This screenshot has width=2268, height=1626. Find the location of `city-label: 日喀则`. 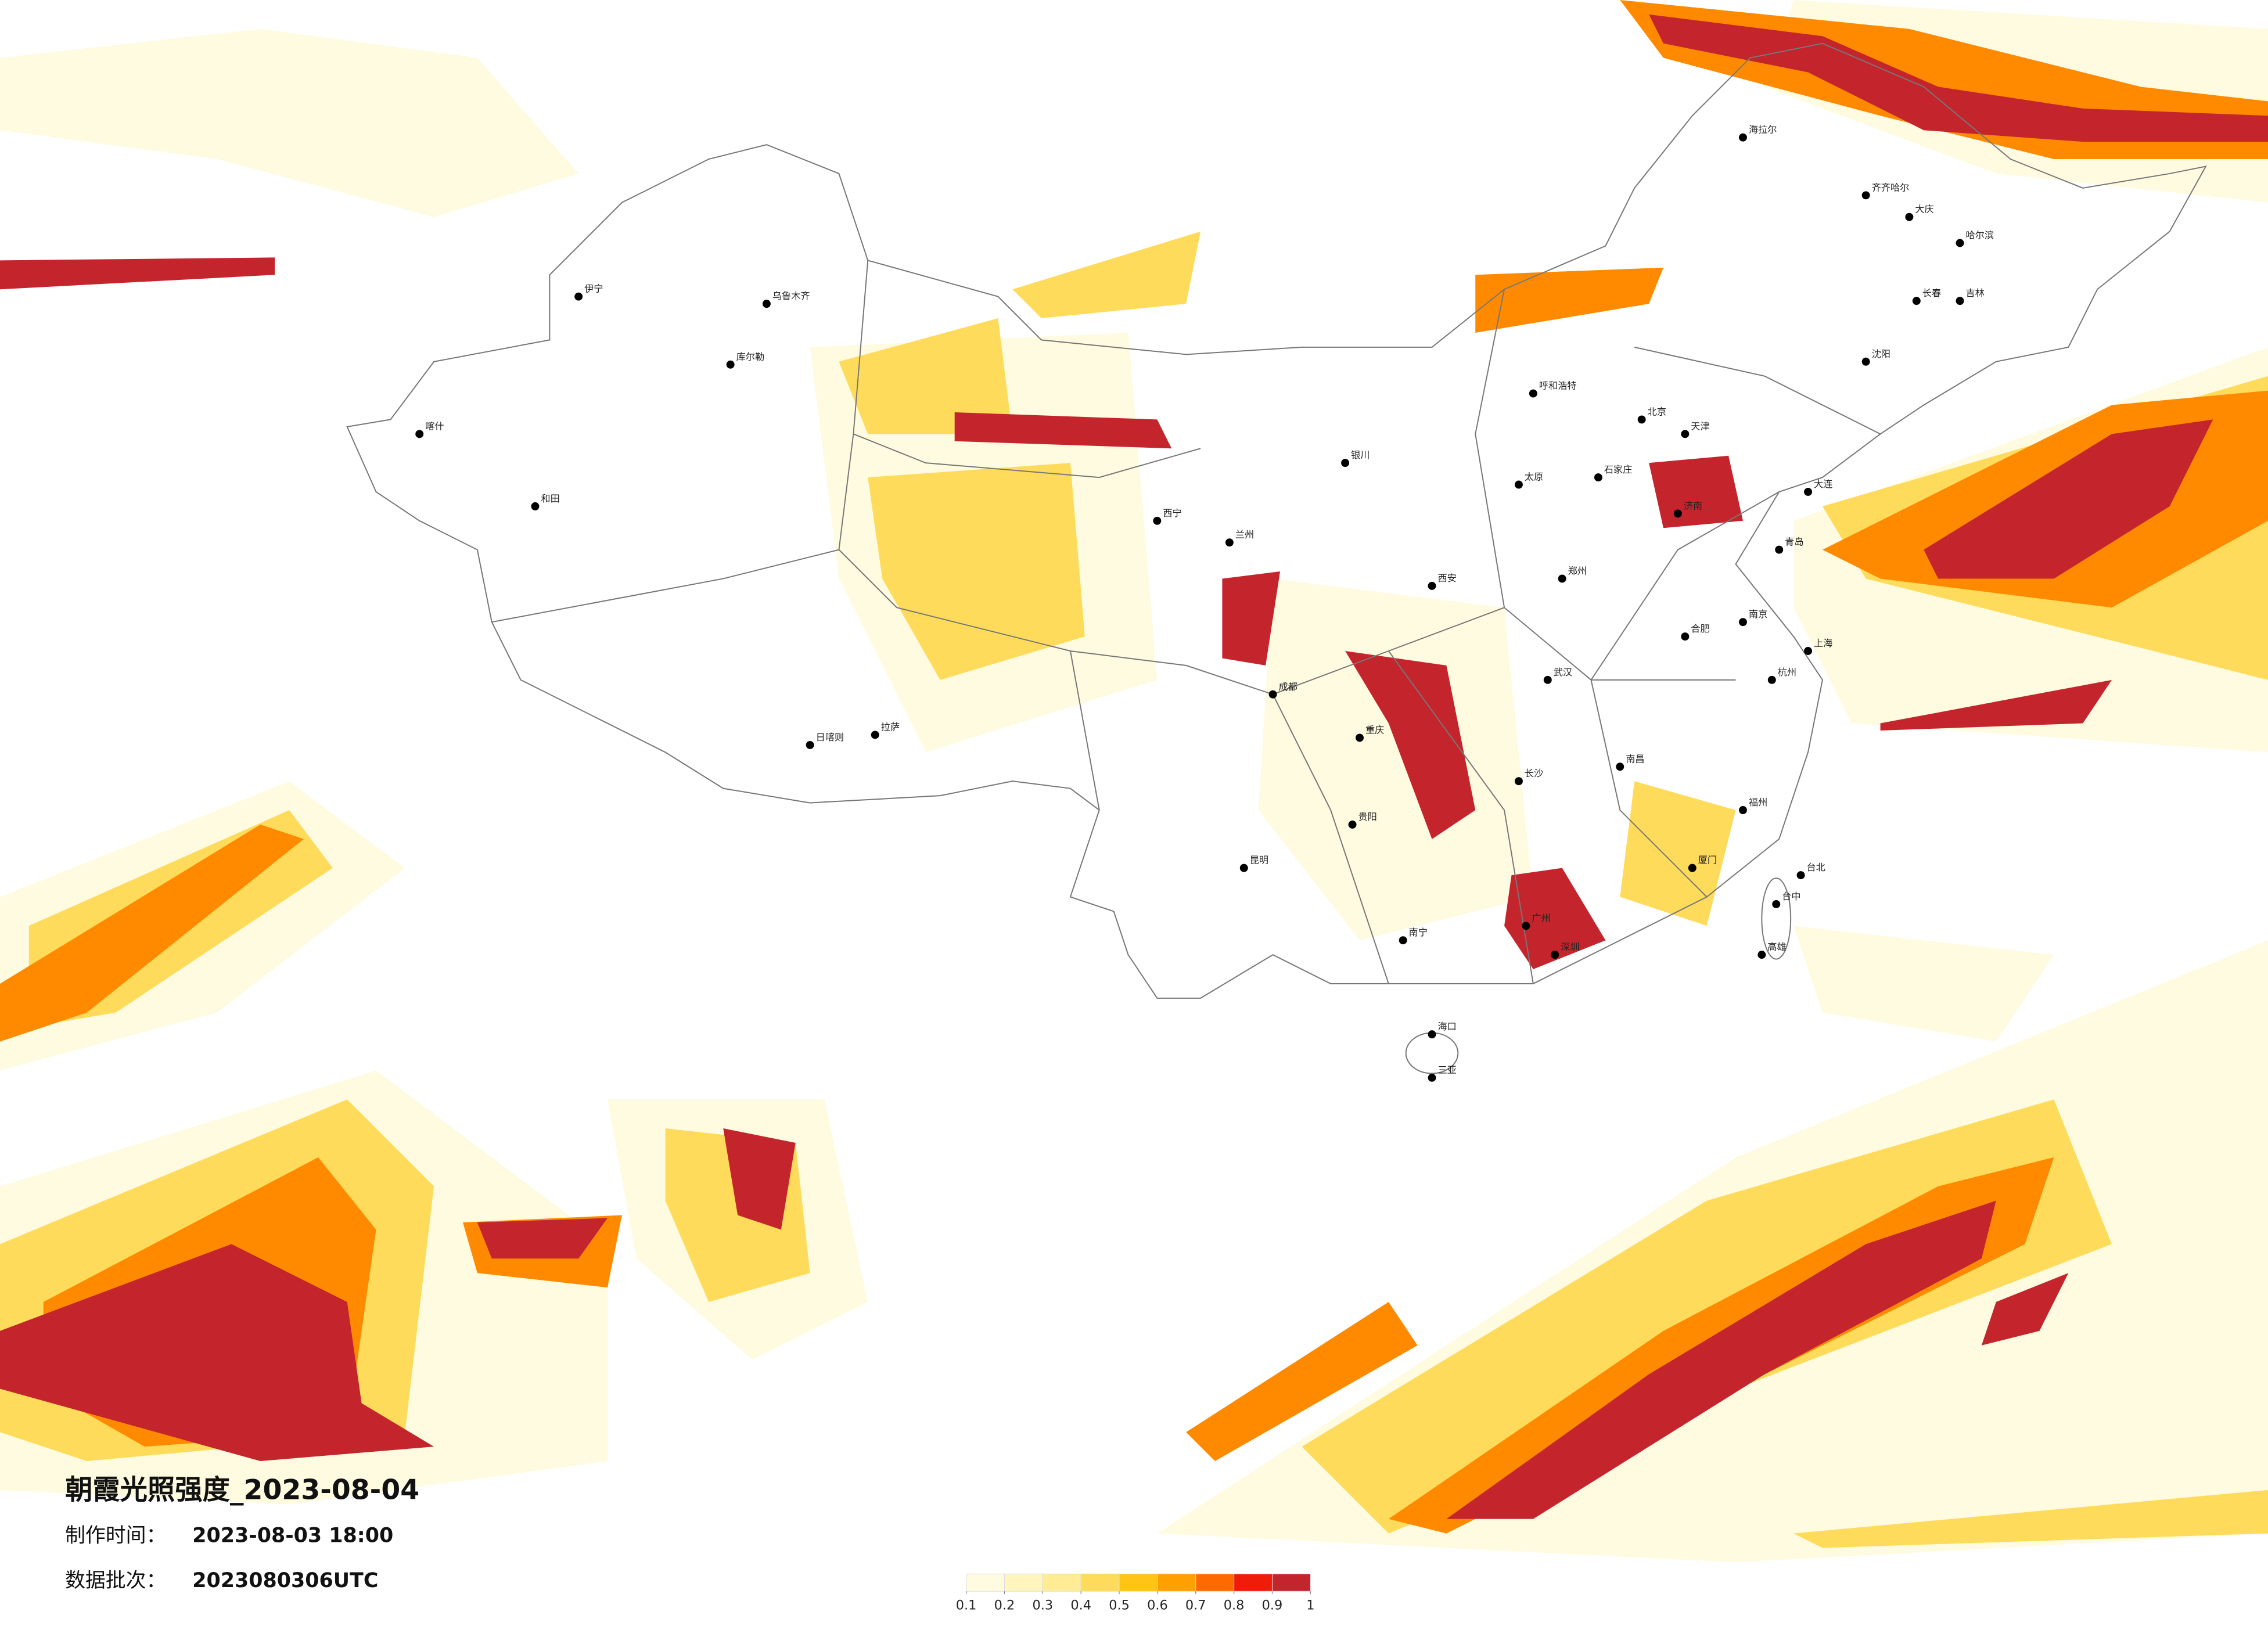

city-label: 日喀则 is located at coordinates (830, 737).